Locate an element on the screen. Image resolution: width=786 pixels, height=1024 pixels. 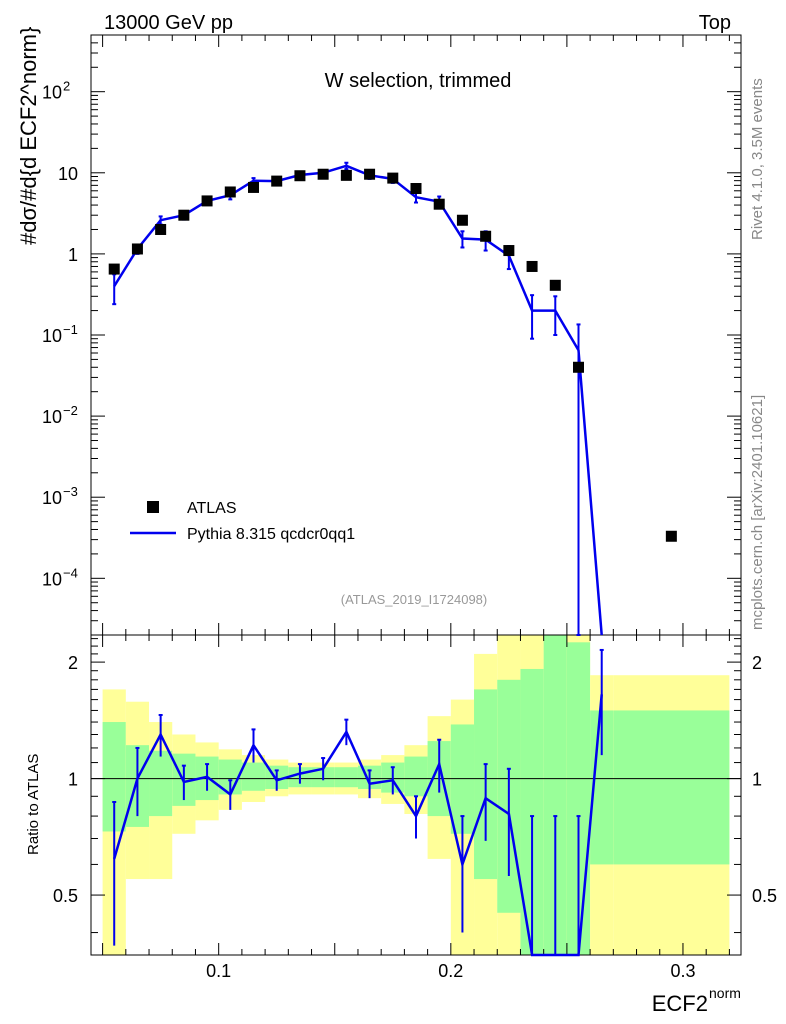
y-tick-label: 1 is located at coordinates (73, 255).